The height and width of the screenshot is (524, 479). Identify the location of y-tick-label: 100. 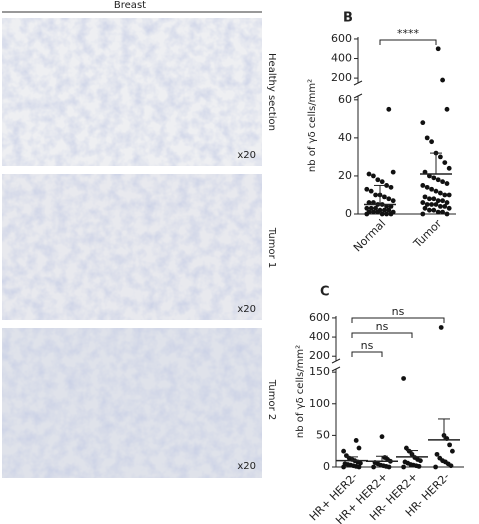
(319, 403).